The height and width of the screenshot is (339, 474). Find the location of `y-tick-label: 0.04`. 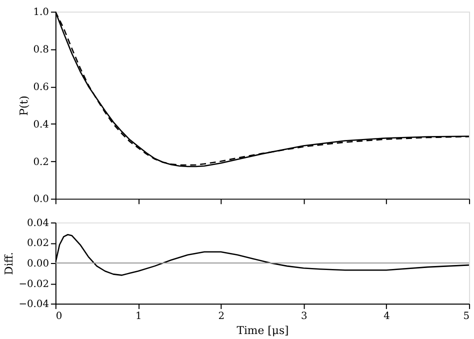

y-tick-label: 0.04 is located at coordinates (37, 223).